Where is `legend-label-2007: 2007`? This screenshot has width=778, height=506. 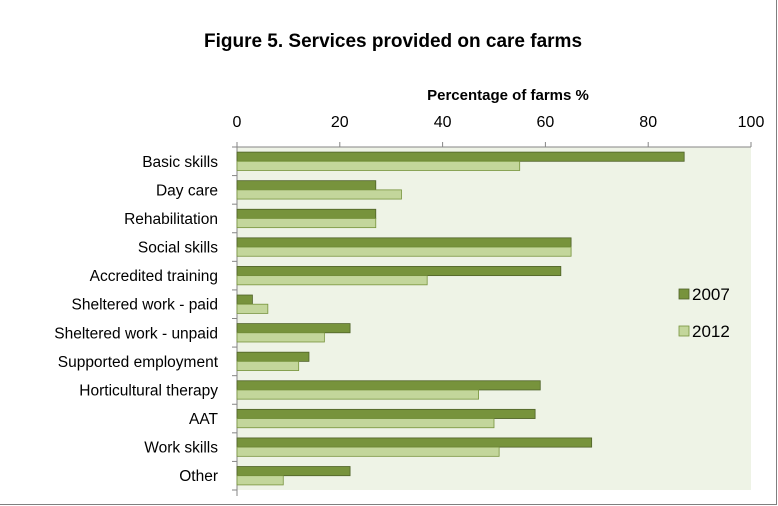 legend-label-2007: 2007 is located at coordinates (711, 294).